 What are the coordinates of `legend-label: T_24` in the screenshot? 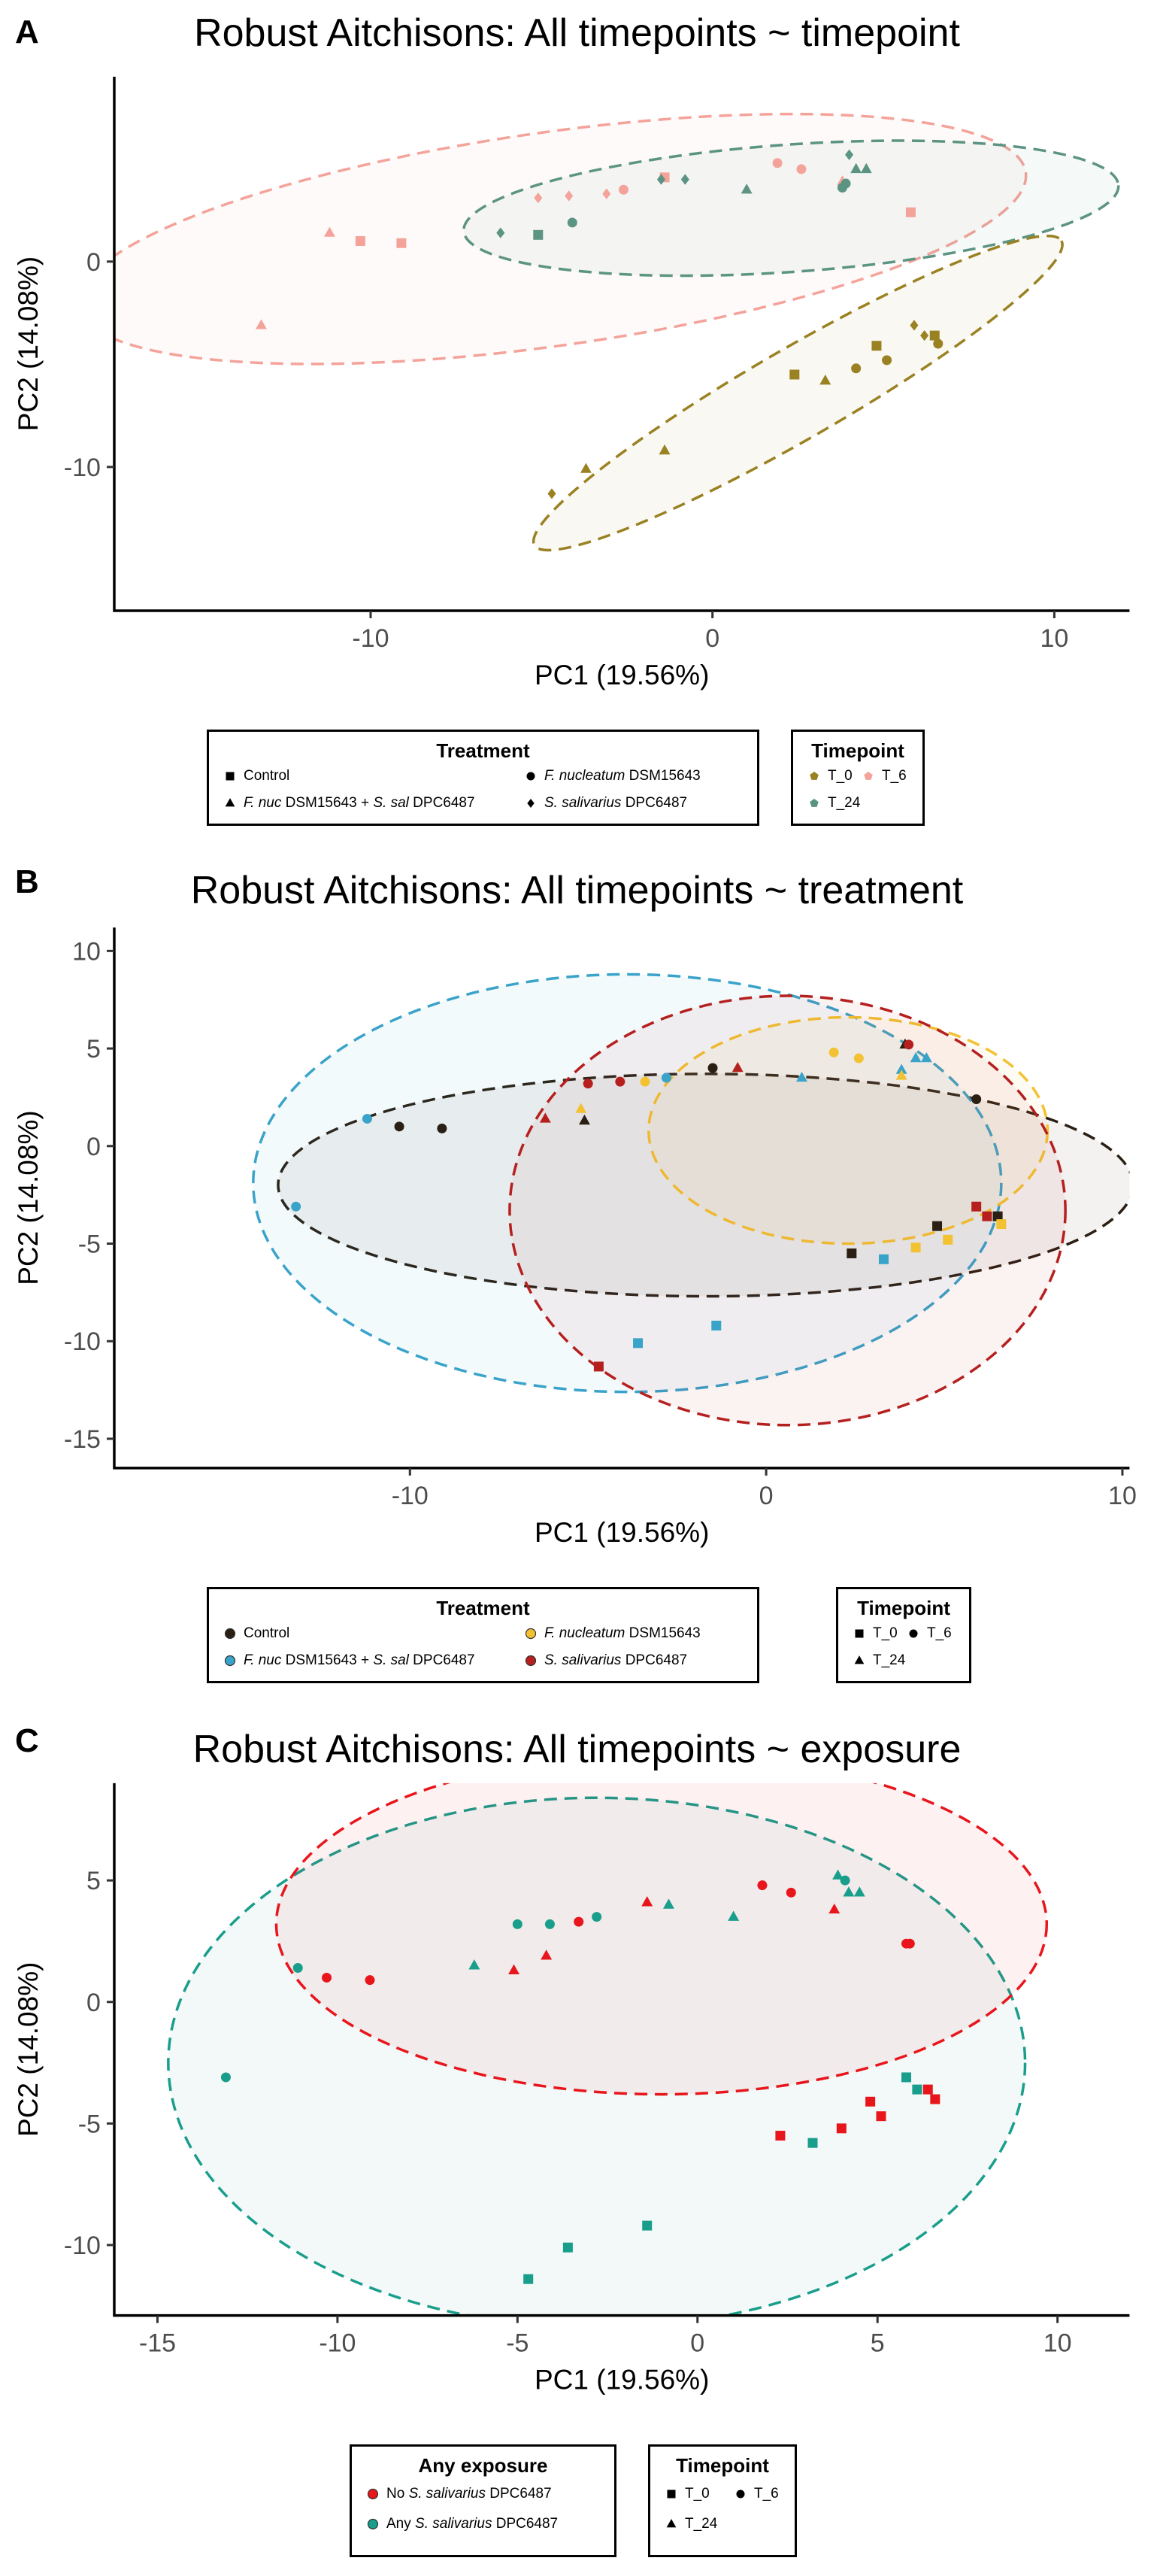 It's located at (701, 2524).